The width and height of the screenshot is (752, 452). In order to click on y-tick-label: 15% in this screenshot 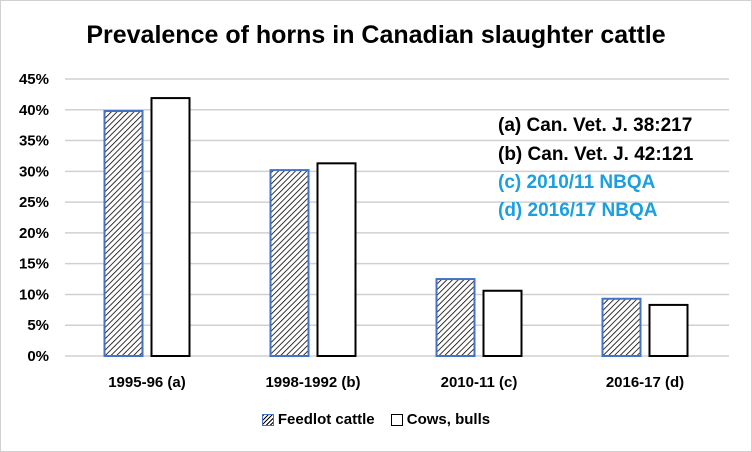, I will do `click(34, 264)`.